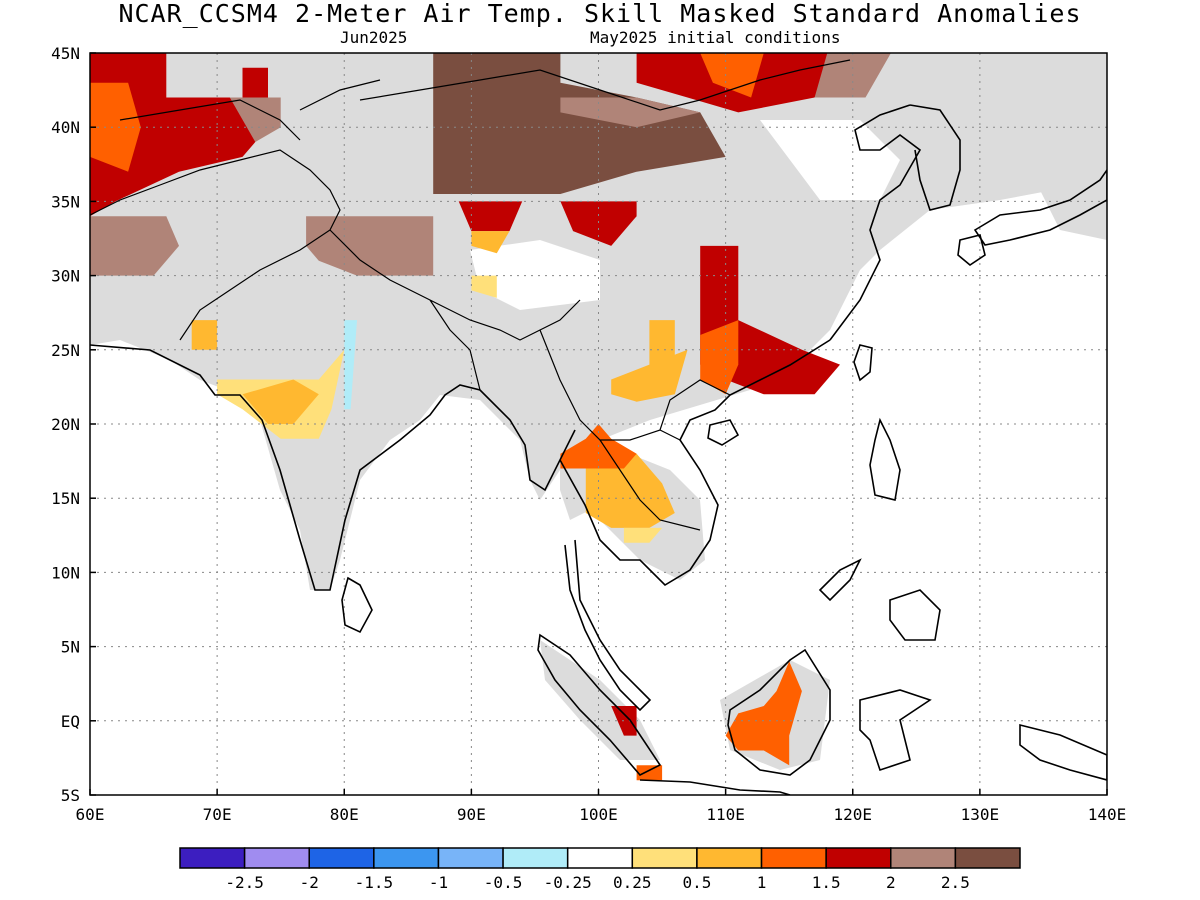  I want to click on lat-label: 40N, so click(65, 127).